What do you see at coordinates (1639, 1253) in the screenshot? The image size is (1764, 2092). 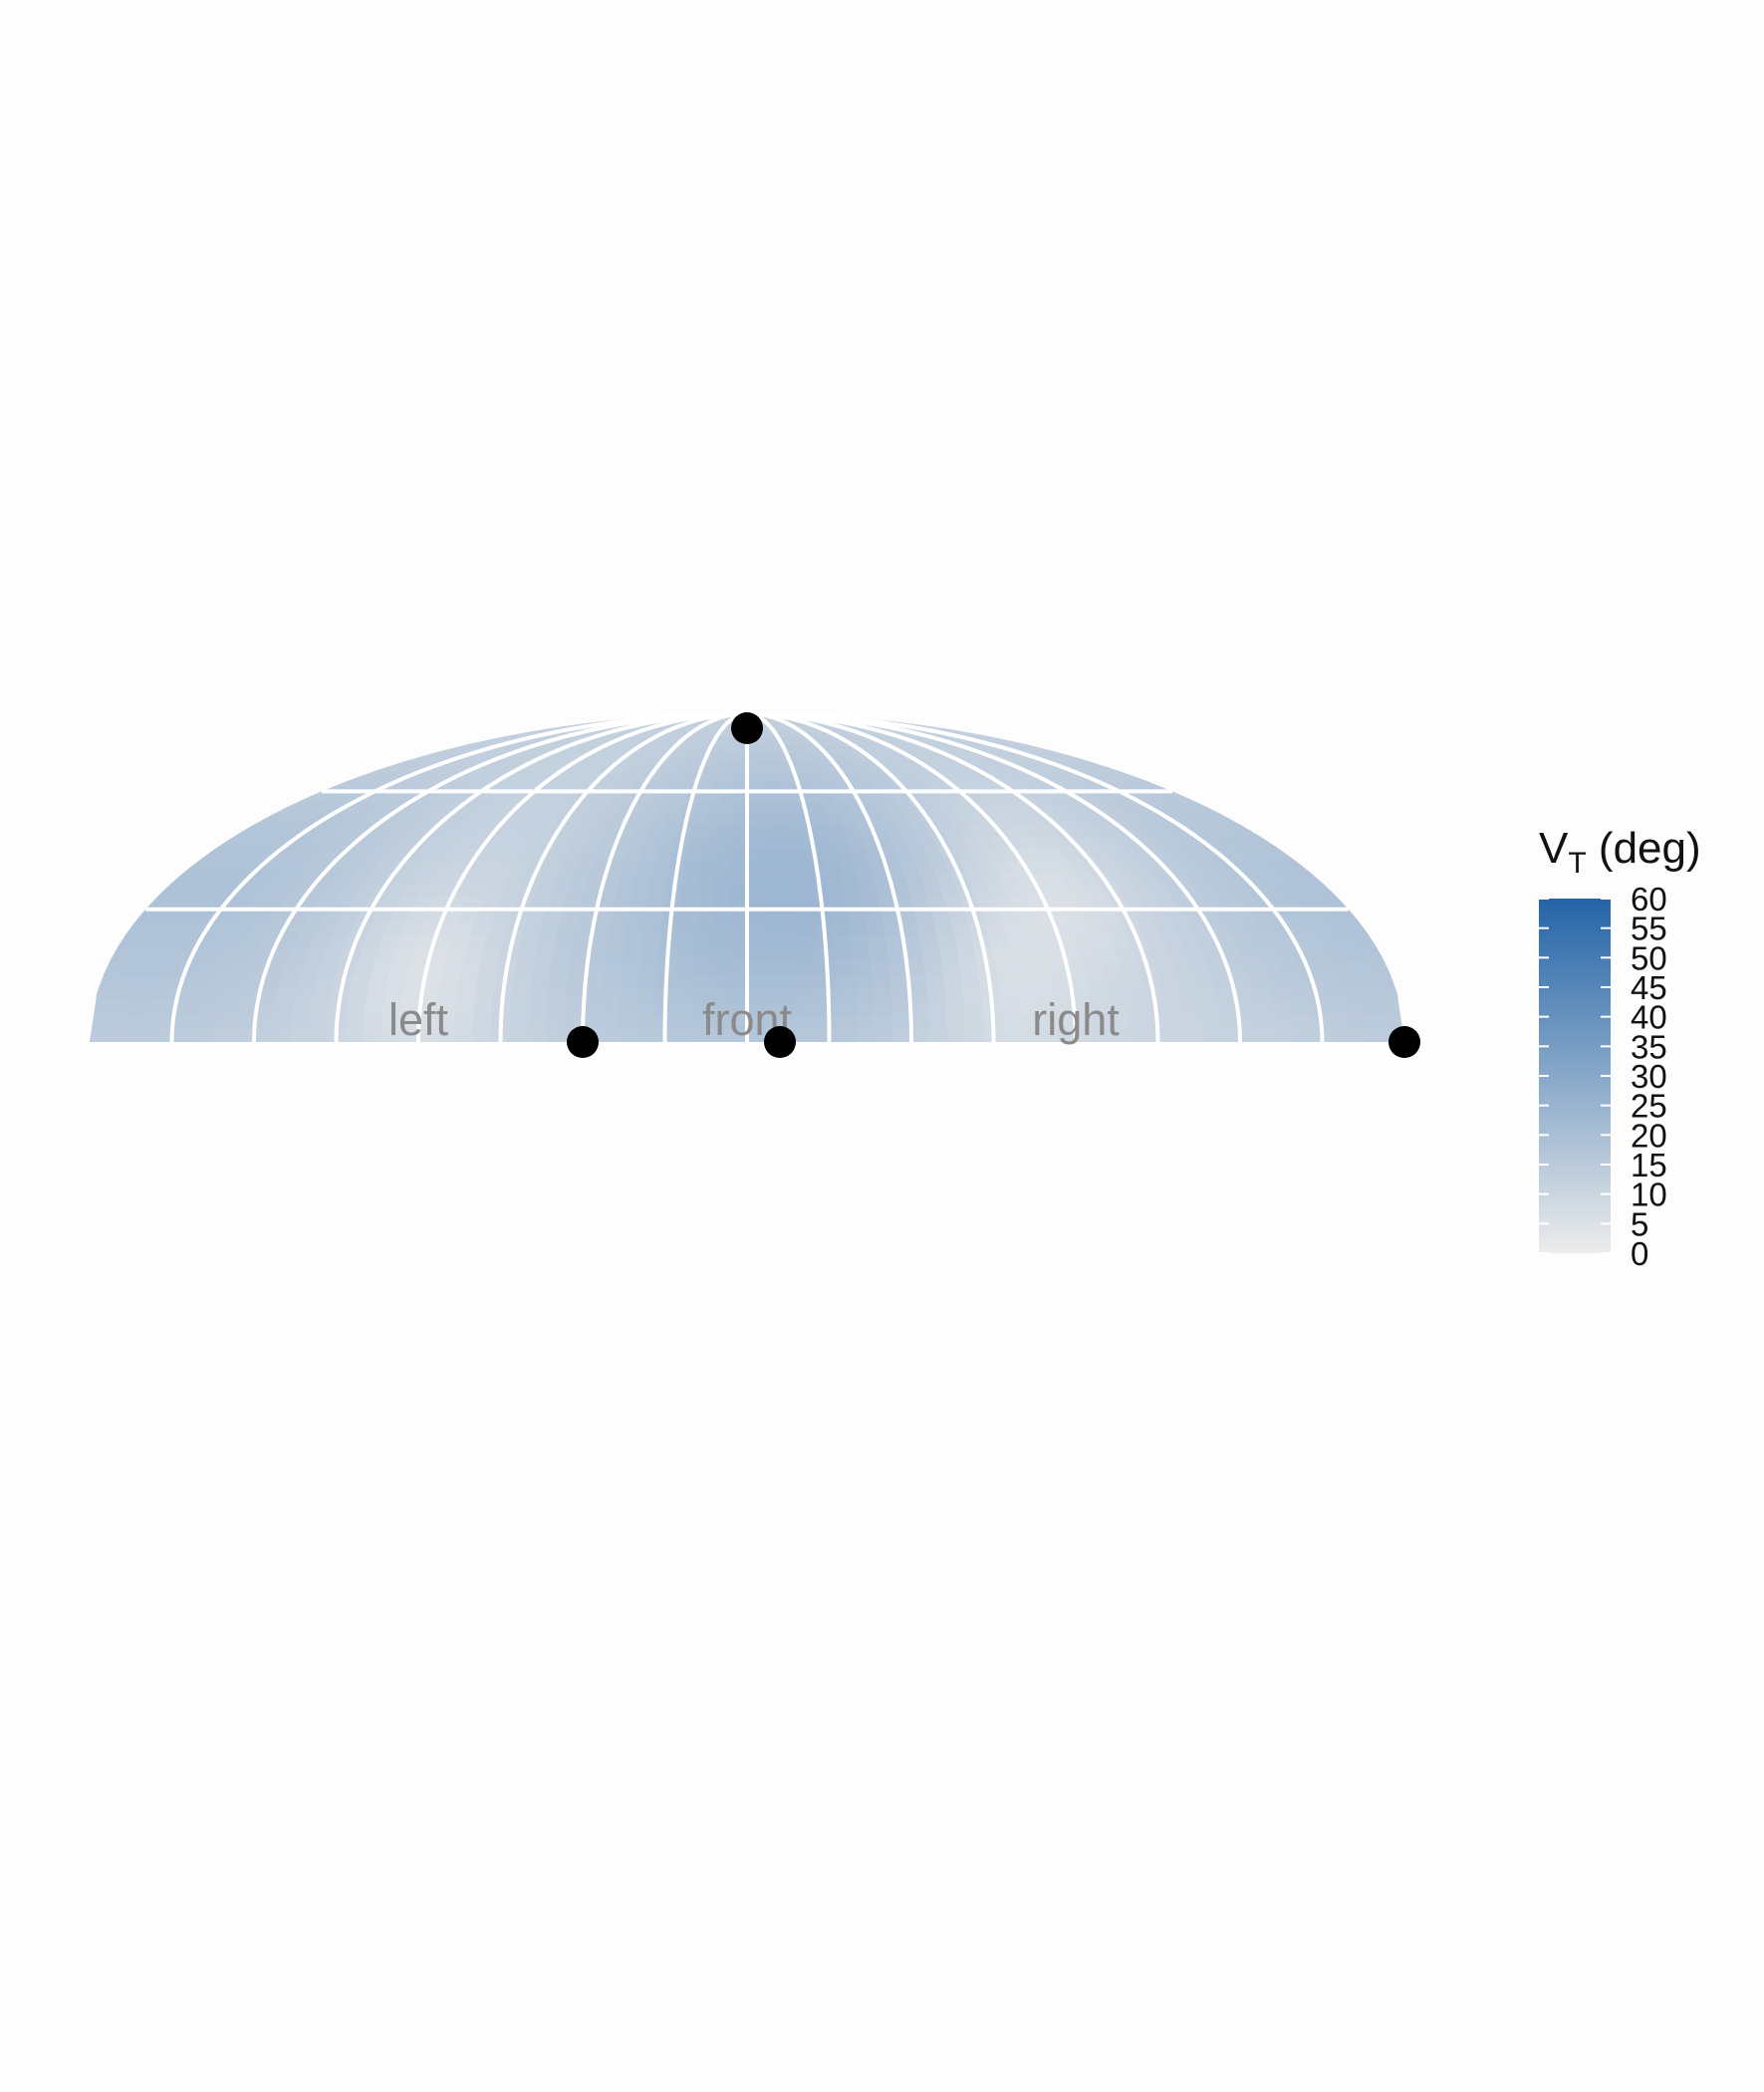 I see `legend-tick-label: 0` at bounding box center [1639, 1253].